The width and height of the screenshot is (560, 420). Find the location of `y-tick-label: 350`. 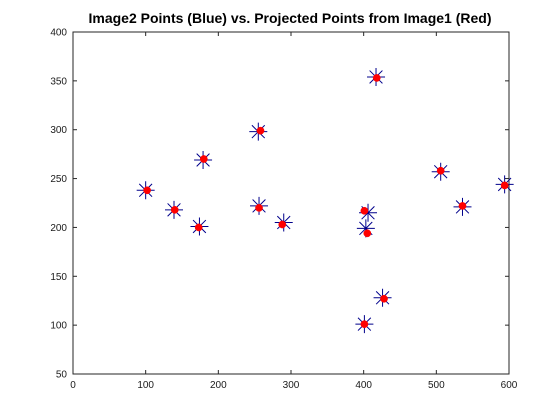

y-tick-label: 350 is located at coordinates (58, 81).